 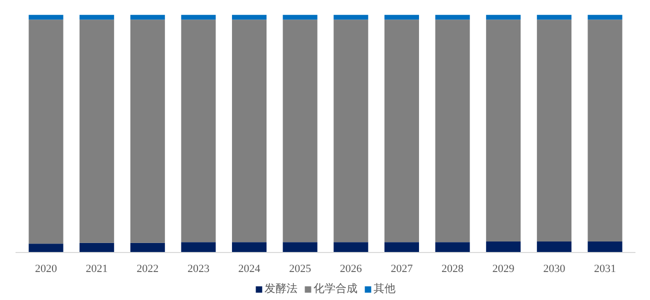 I want to click on x-tick-label: 2027, so click(x=402, y=268).